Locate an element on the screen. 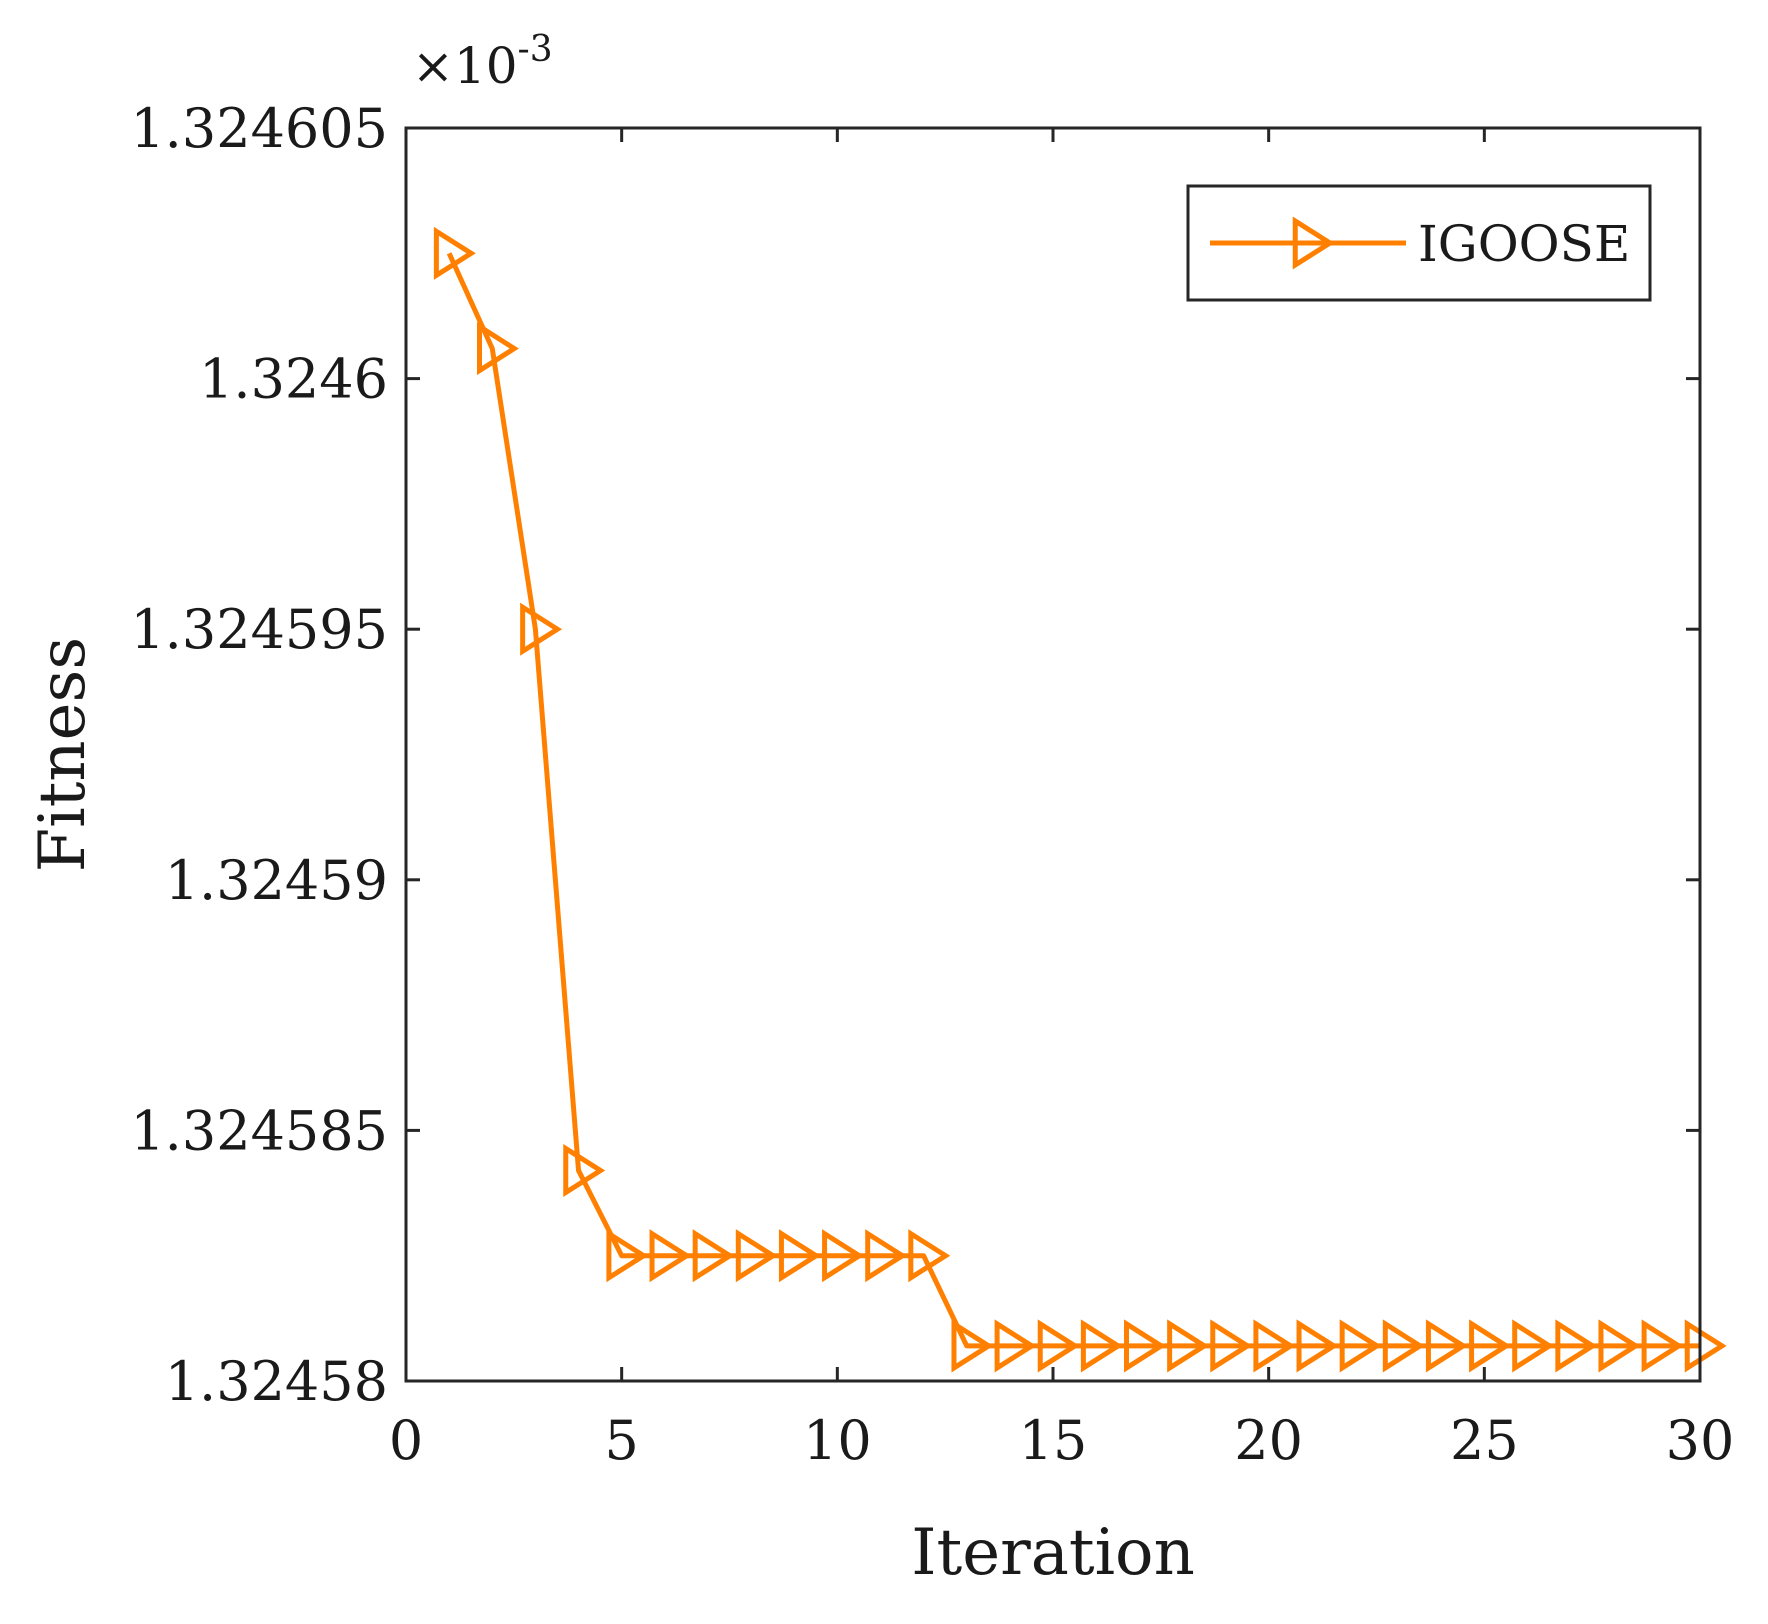 The image size is (1768, 1624). x-tick-label: 30 is located at coordinates (1700, 1440).